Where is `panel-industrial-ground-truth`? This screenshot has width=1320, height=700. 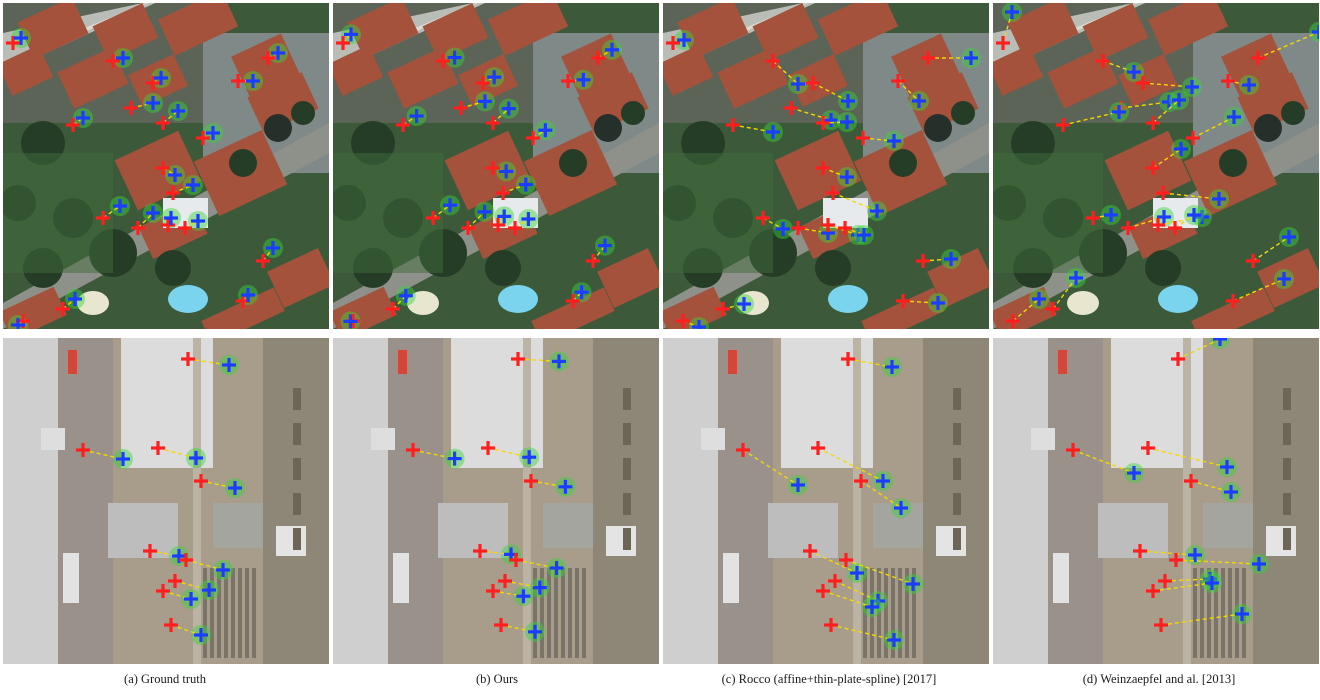
panel-industrial-ground-truth is located at coordinates (166, 501).